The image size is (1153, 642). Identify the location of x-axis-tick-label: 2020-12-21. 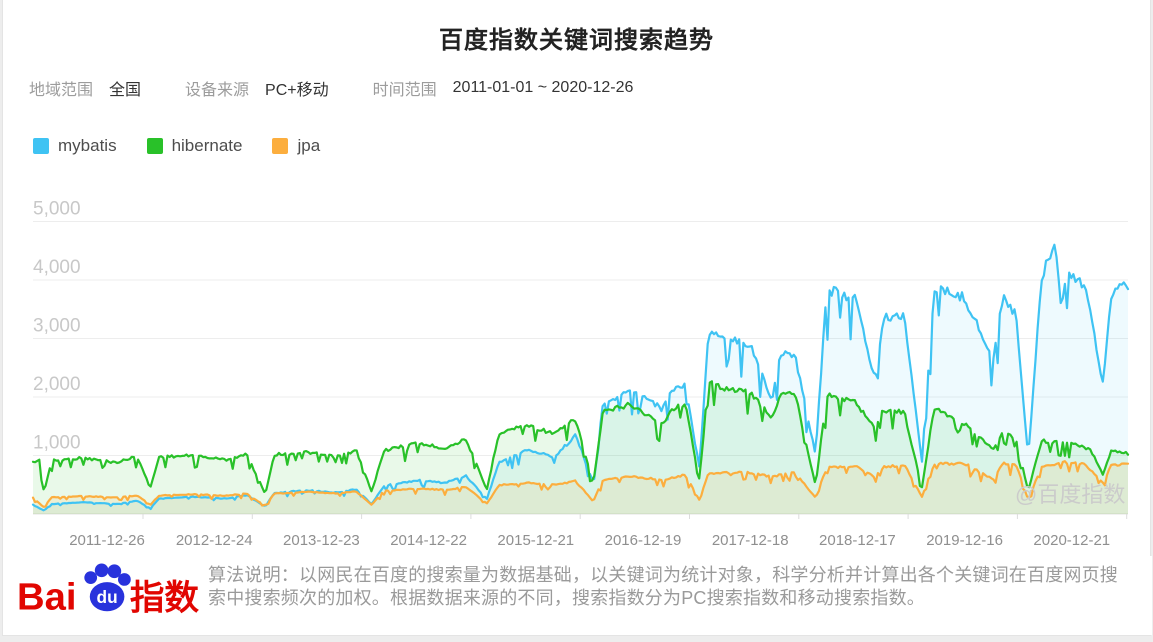
(1071, 540).